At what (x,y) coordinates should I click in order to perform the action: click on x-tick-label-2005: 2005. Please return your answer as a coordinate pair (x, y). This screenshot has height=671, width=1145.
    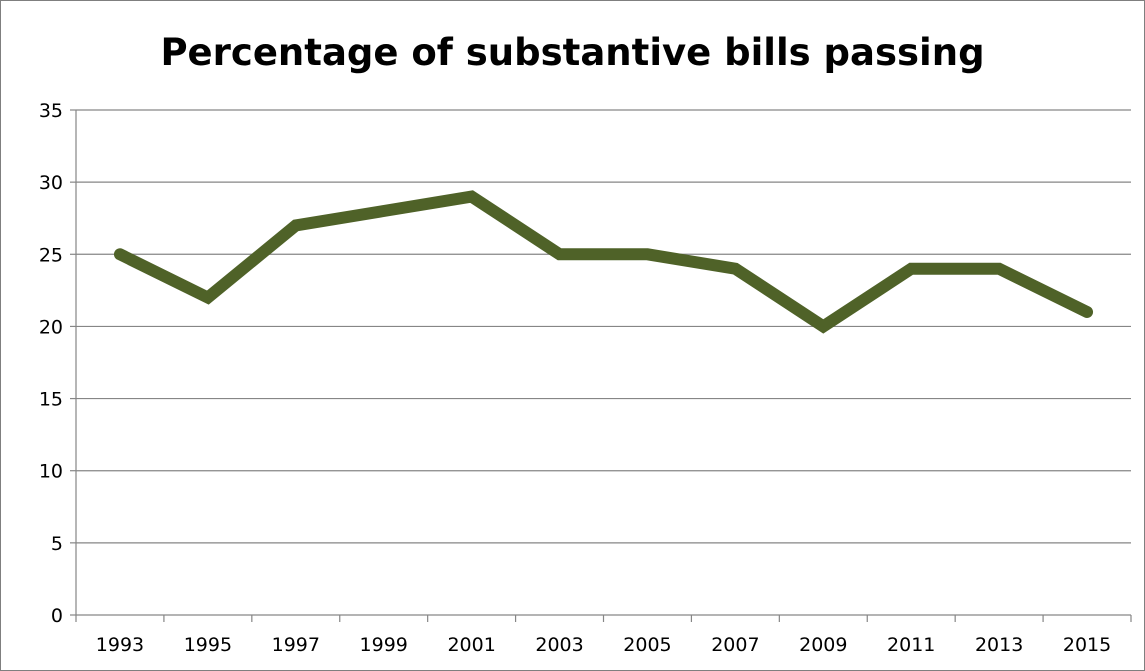
    Looking at the image, I should click on (647, 645).